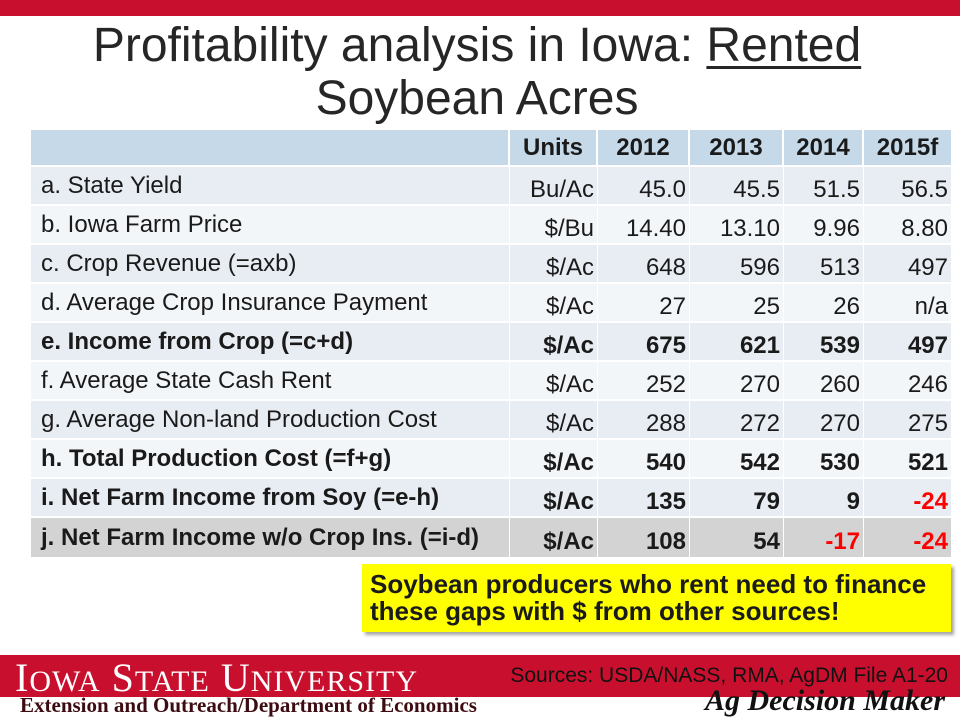  I want to click on callout-line: these gaps with $ from other sources!, so click(605, 611).